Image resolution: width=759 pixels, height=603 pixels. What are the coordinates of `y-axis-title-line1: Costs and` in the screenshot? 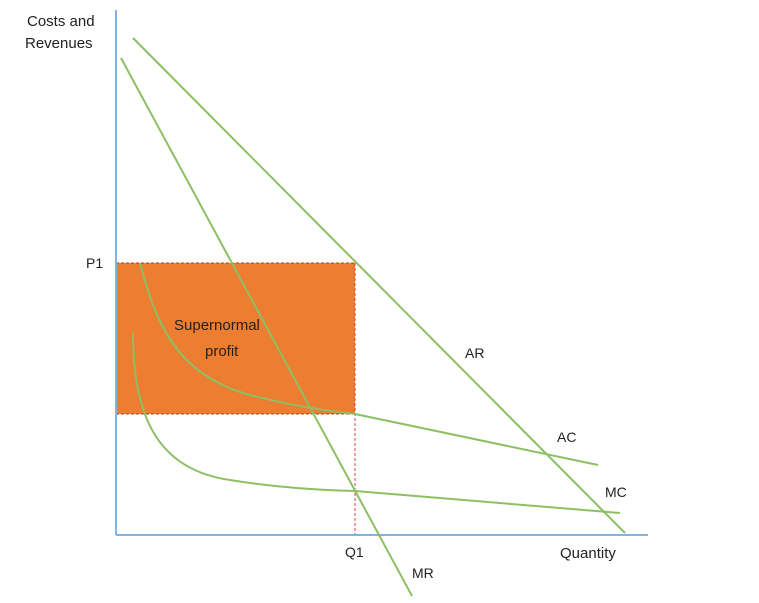 It's located at (61, 21).